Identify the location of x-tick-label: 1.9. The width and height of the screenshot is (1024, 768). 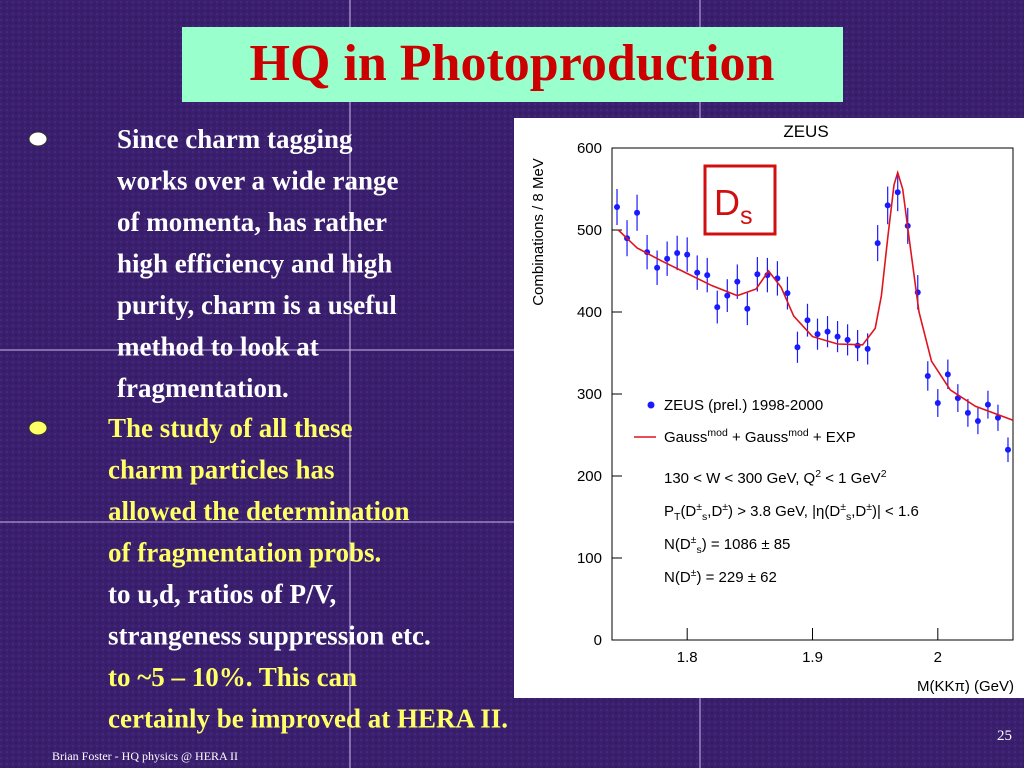
(812, 657).